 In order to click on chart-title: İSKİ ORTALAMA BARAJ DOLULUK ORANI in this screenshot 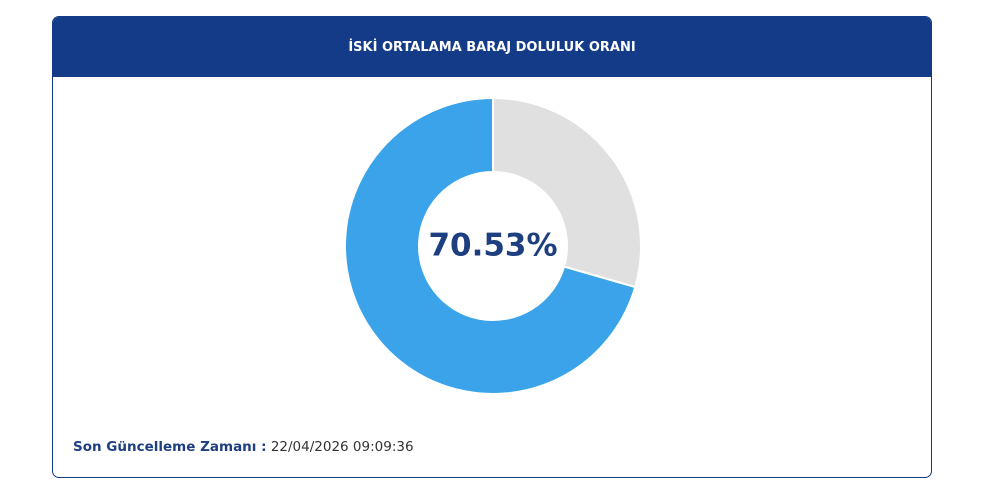, I will do `click(492, 47)`.